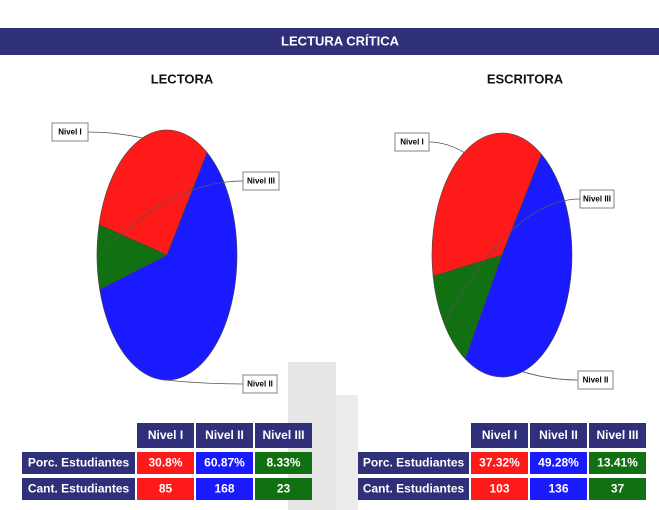 The height and width of the screenshot is (510, 659). I want to click on table-value: 37, so click(618, 489).